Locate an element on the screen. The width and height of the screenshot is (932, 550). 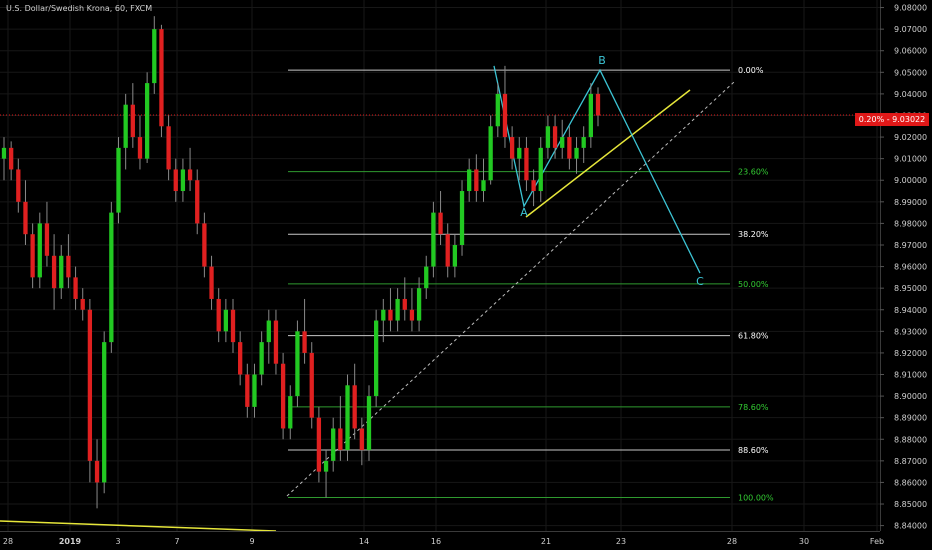
y-tick-label: 8.86000 is located at coordinates (910, 482).